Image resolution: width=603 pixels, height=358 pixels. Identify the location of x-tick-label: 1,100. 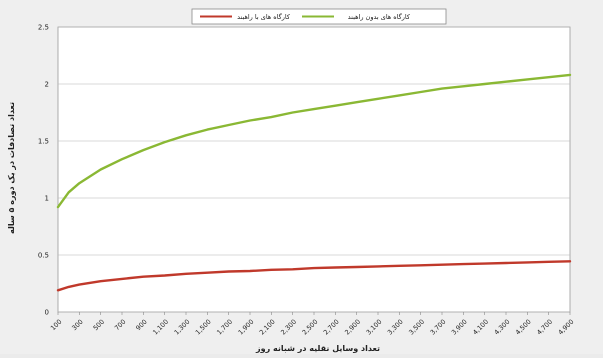
(160, 327).